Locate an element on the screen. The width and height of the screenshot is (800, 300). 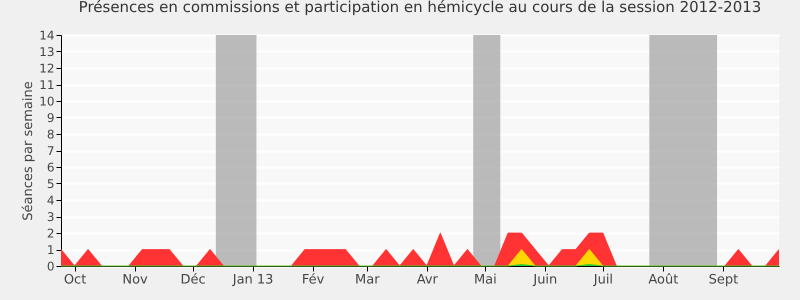
y-tick-label: 7 is located at coordinates (50, 151).